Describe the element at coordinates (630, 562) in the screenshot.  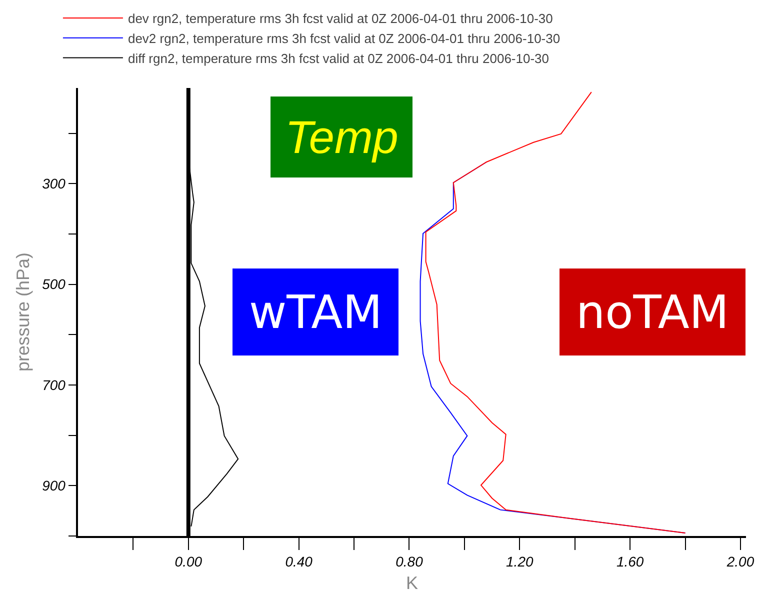
I see `x-tick-label: 1.60` at that location.